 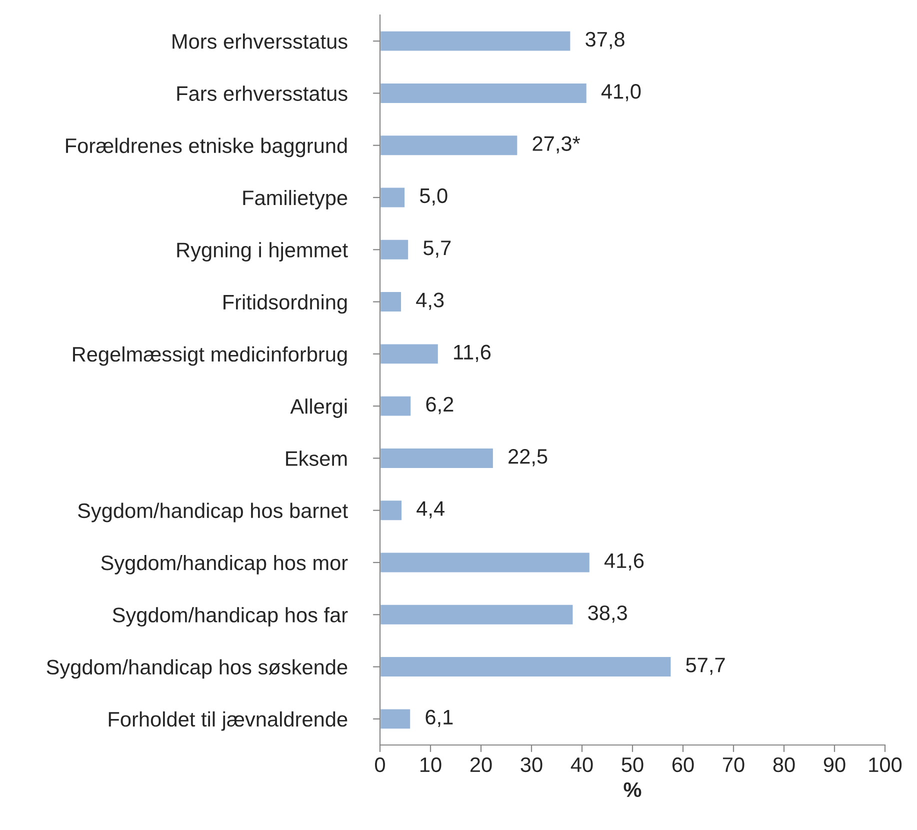 What do you see at coordinates (197, 669) in the screenshot?
I see `y-tick-label: Sygdom/handicap hos søskende` at bounding box center [197, 669].